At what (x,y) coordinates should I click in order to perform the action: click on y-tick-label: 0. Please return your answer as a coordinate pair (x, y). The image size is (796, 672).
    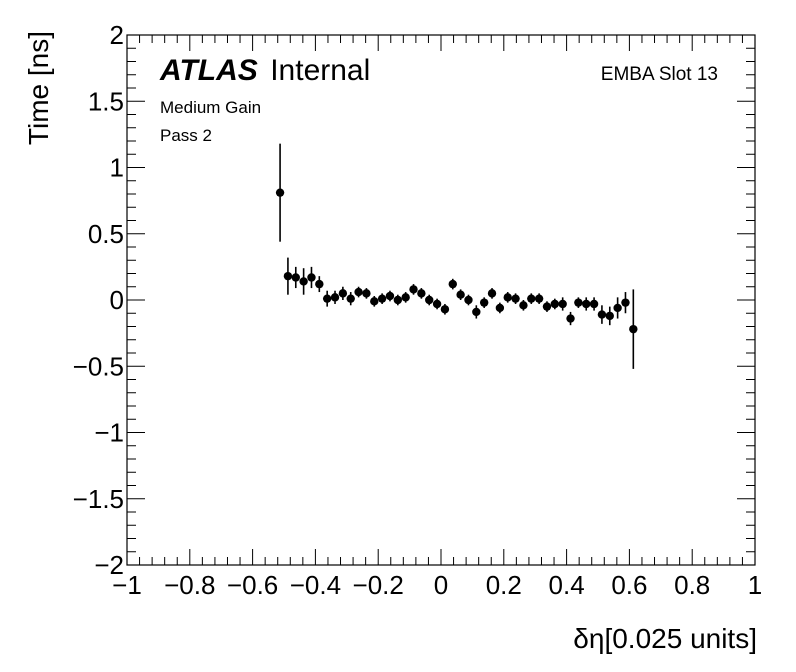
    Looking at the image, I should click on (117, 300).